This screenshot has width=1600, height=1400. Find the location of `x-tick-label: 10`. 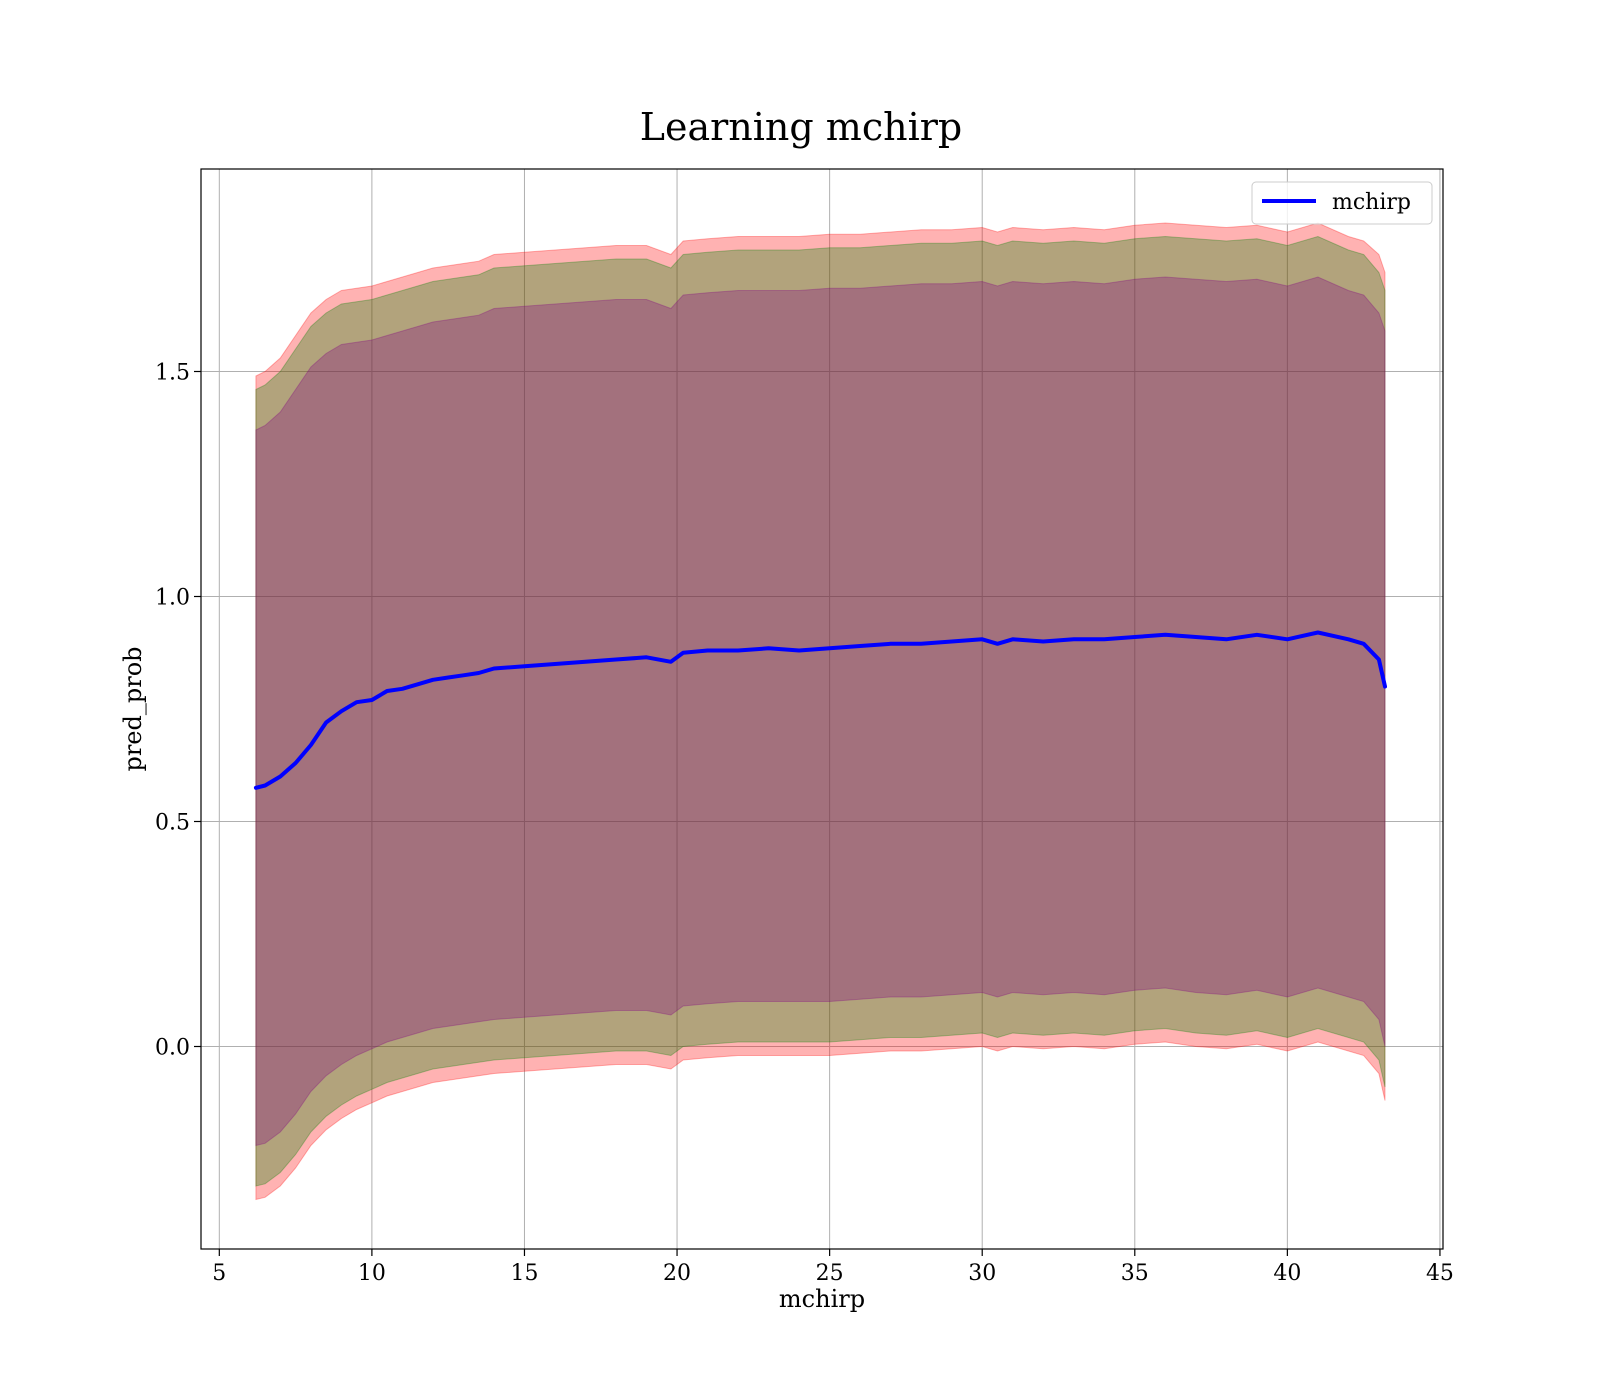

x-tick-label: 10 is located at coordinates (372, 1273).